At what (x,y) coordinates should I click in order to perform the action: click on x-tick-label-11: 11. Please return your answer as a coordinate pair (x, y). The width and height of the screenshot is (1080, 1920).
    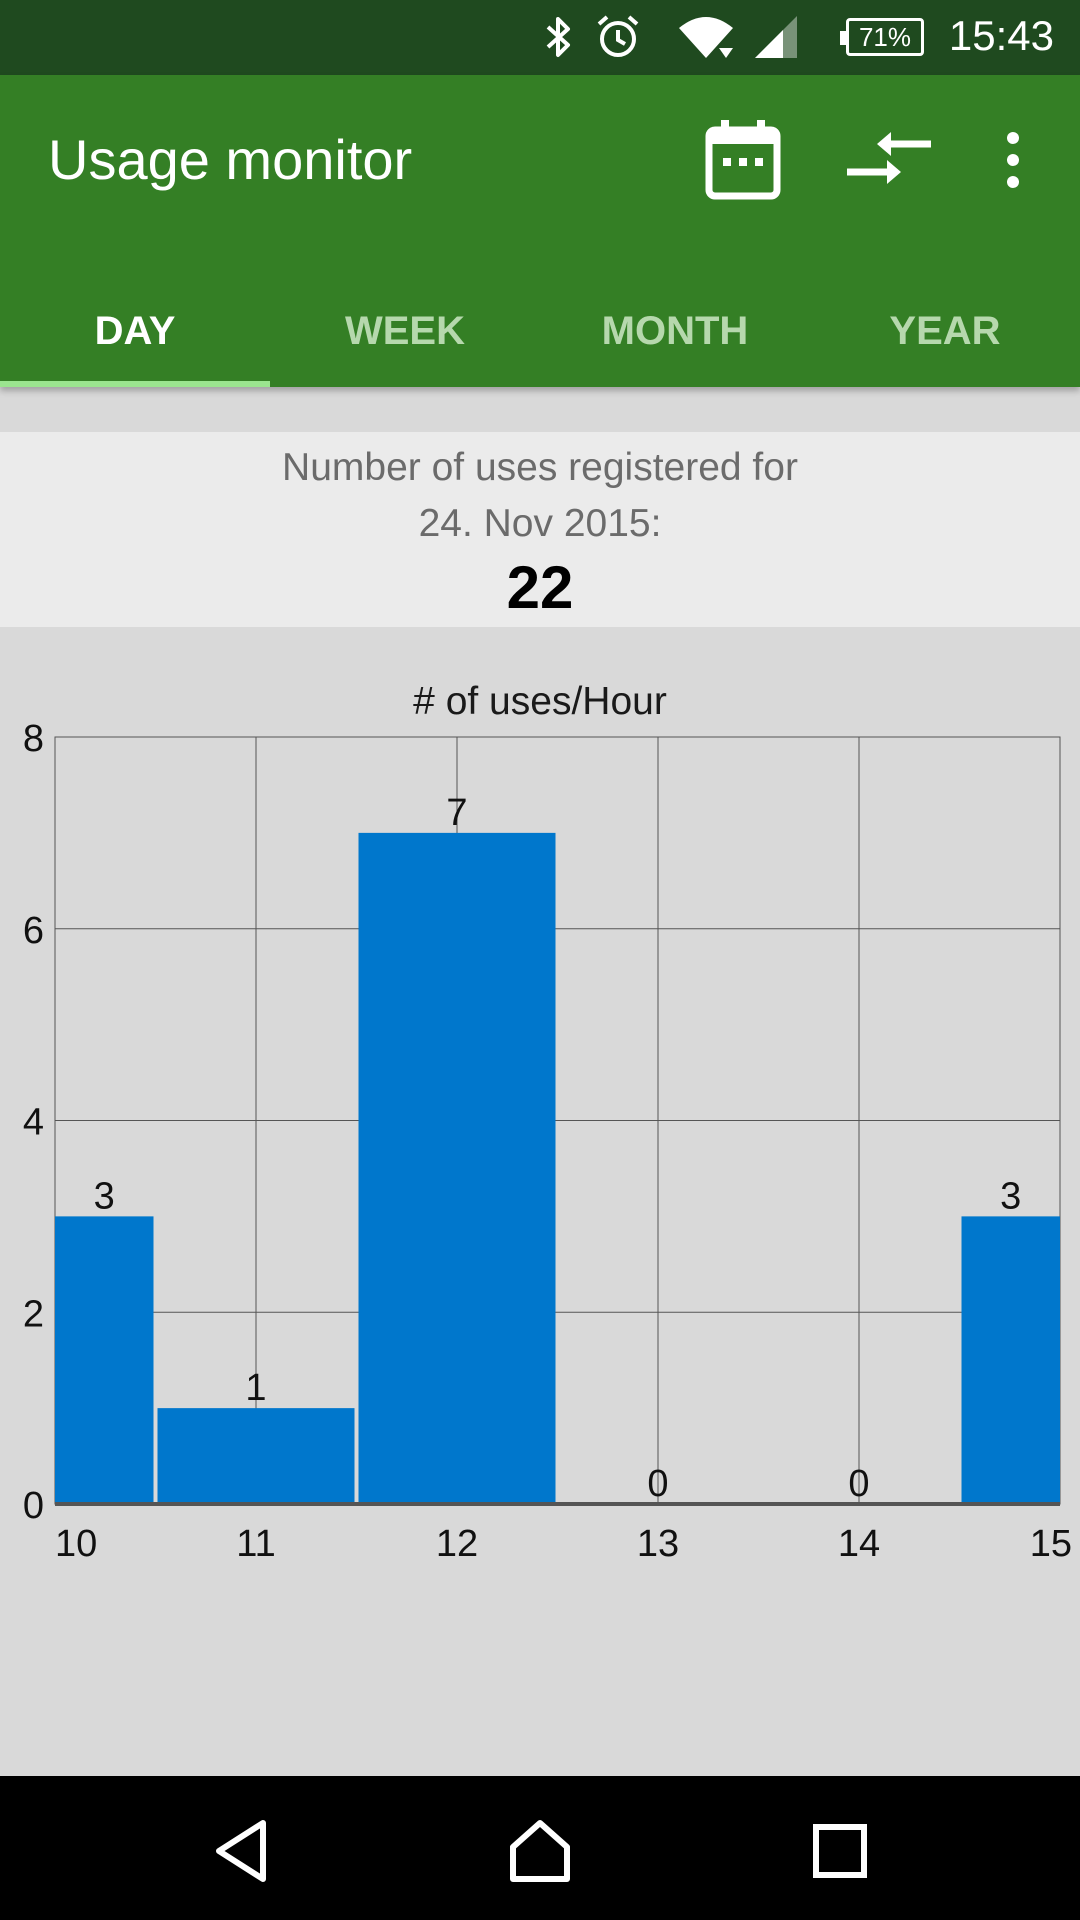
    Looking at the image, I should click on (255, 1544).